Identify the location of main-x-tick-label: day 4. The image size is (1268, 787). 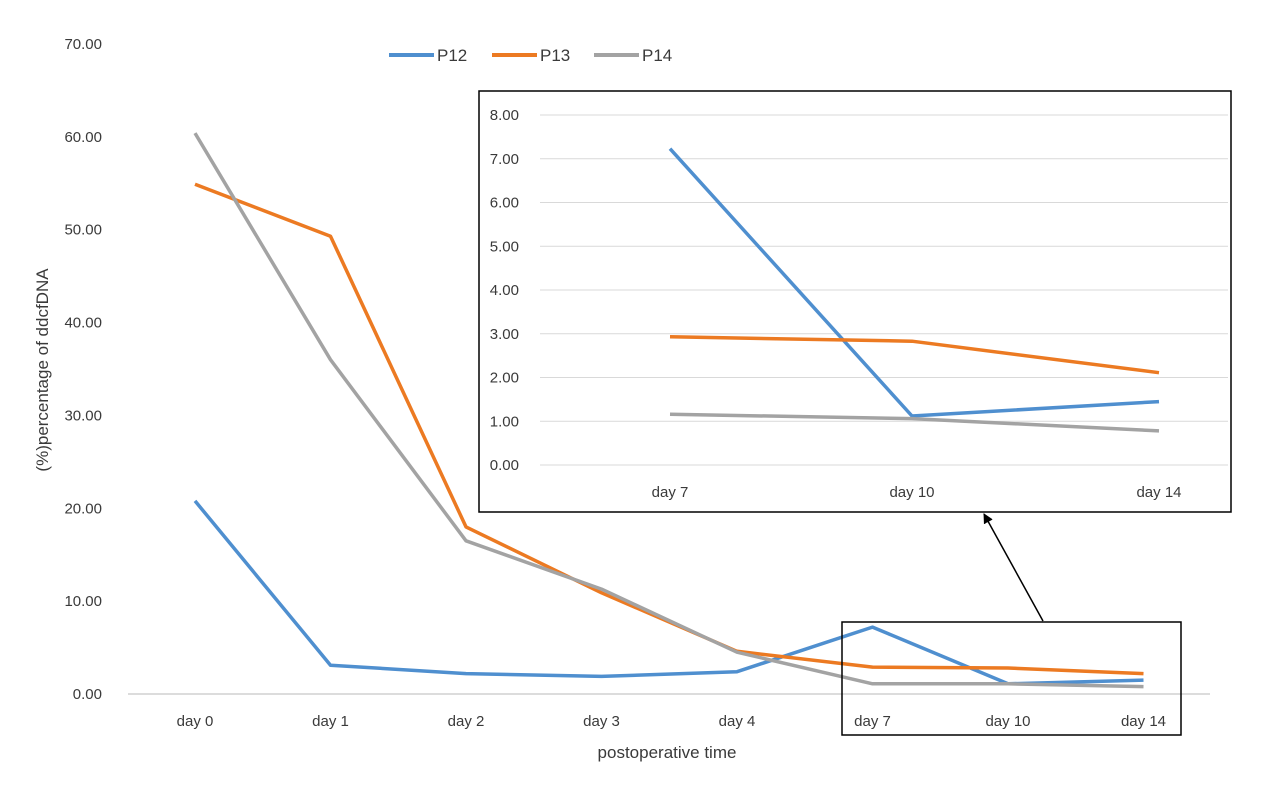
(737, 721).